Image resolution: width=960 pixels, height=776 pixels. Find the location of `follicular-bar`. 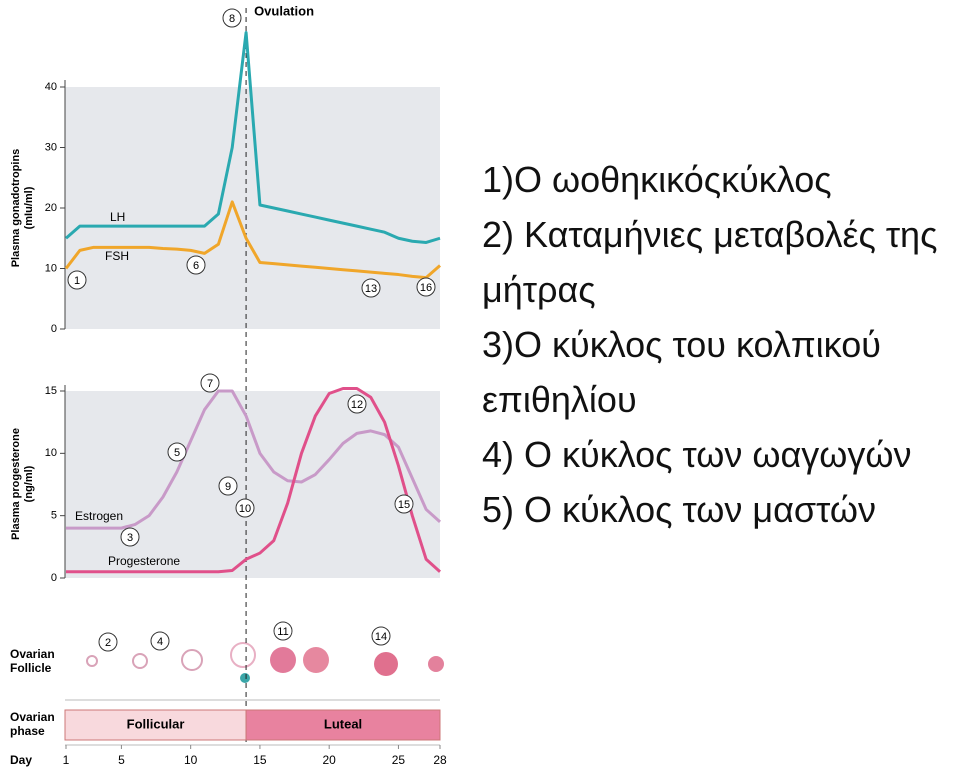

follicular-bar is located at coordinates (155, 725).